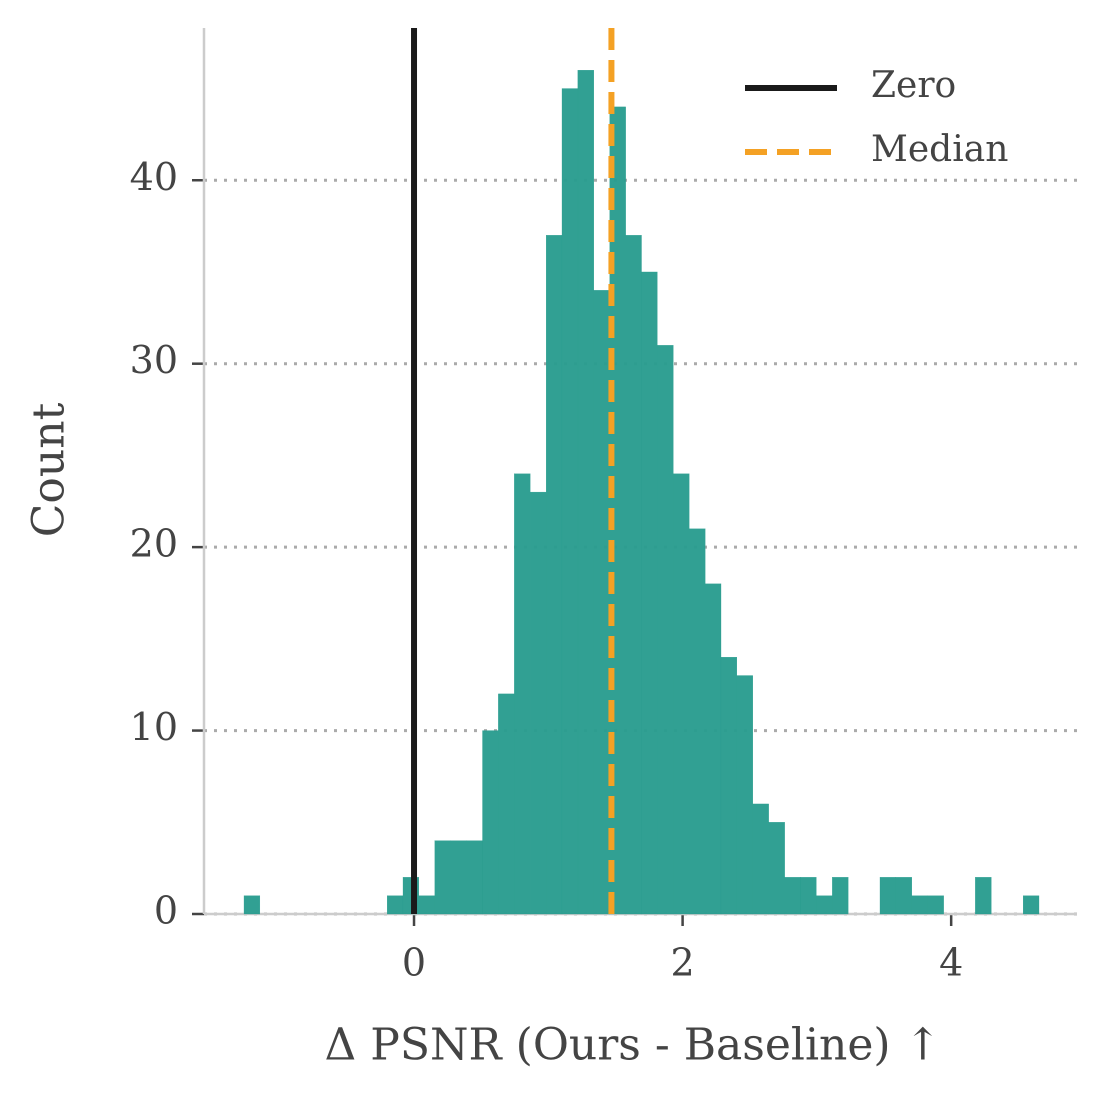 The width and height of the screenshot is (1107, 1111). What do you see at coordinates (683, 963) in the screenshot?
I see `x-tick-label: 2` at bounding box center [683, 963].